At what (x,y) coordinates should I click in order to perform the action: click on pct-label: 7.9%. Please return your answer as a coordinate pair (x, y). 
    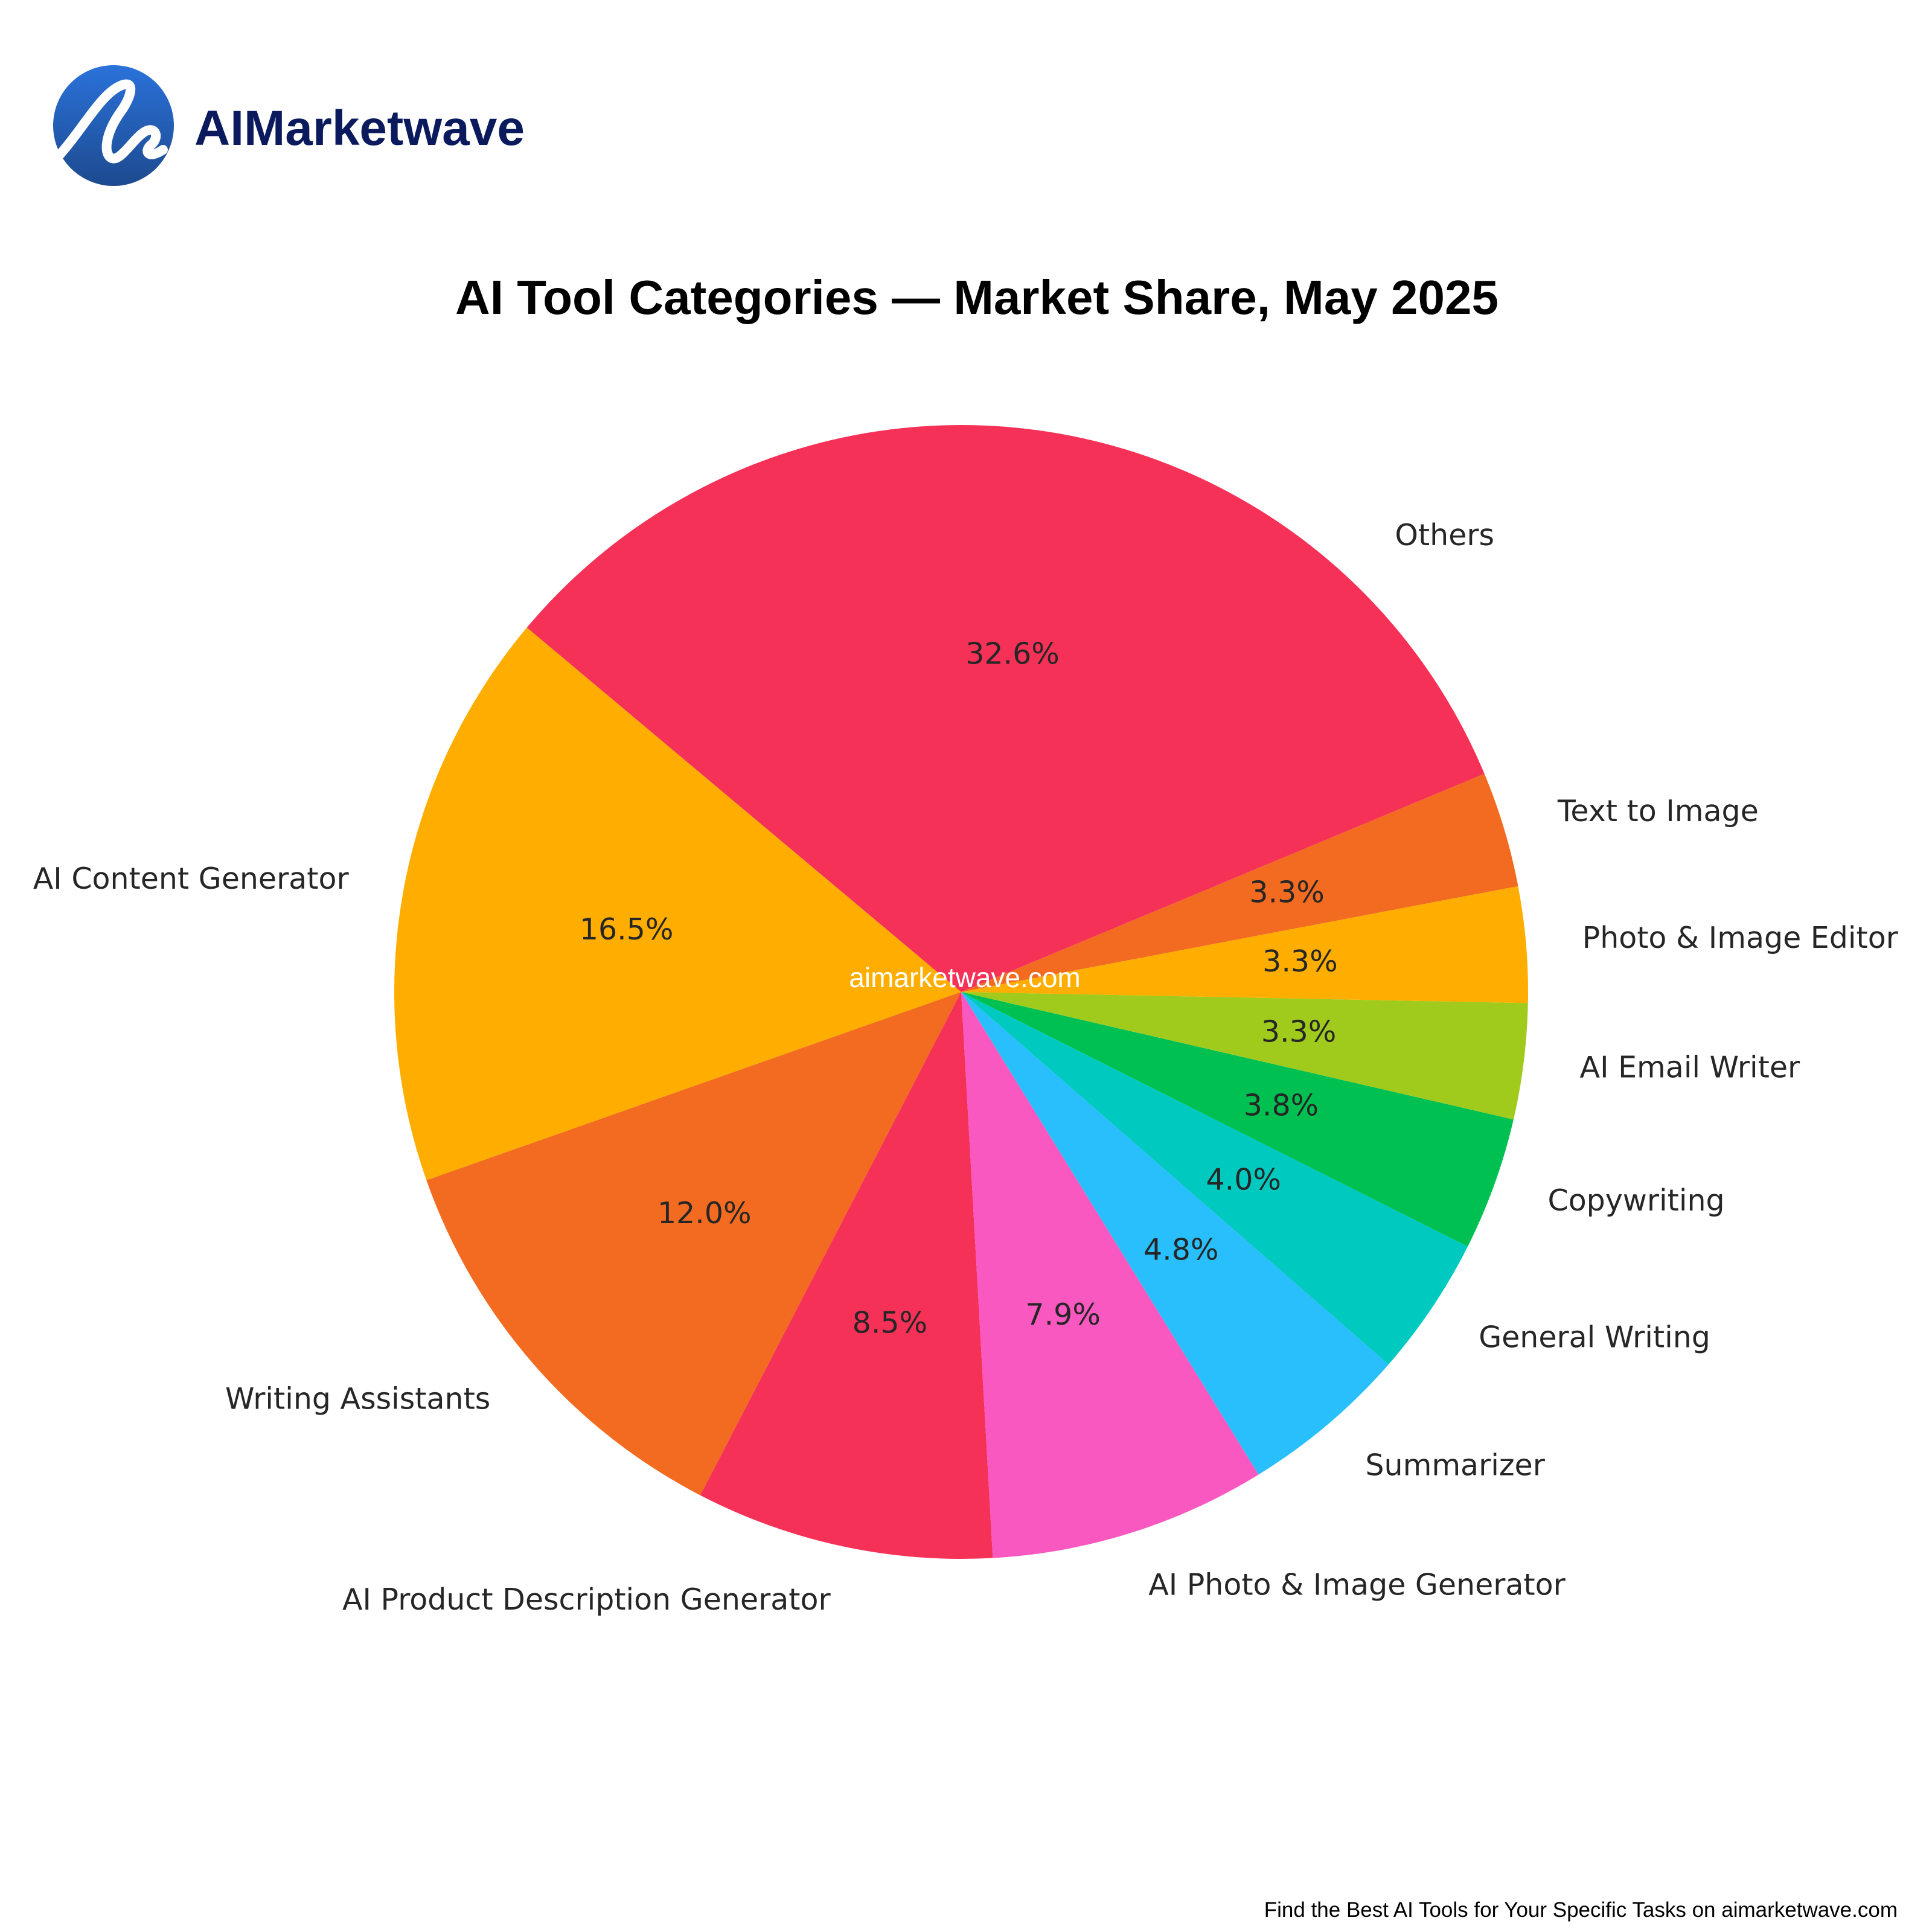
    Looking at the image, I should click on (1063, 1315).